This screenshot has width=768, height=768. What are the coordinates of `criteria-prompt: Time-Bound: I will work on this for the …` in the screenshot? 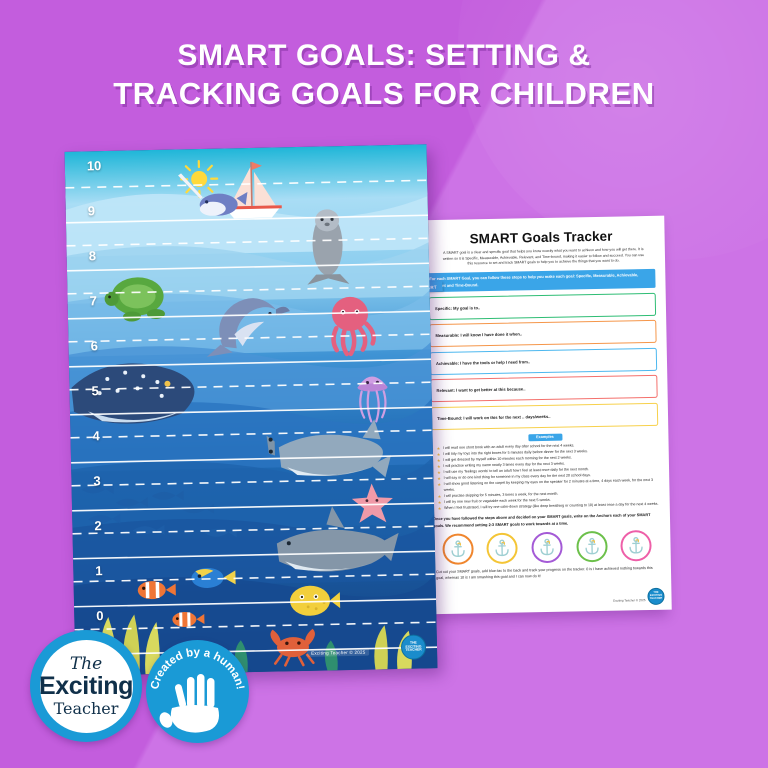 It's located at (493, 417).